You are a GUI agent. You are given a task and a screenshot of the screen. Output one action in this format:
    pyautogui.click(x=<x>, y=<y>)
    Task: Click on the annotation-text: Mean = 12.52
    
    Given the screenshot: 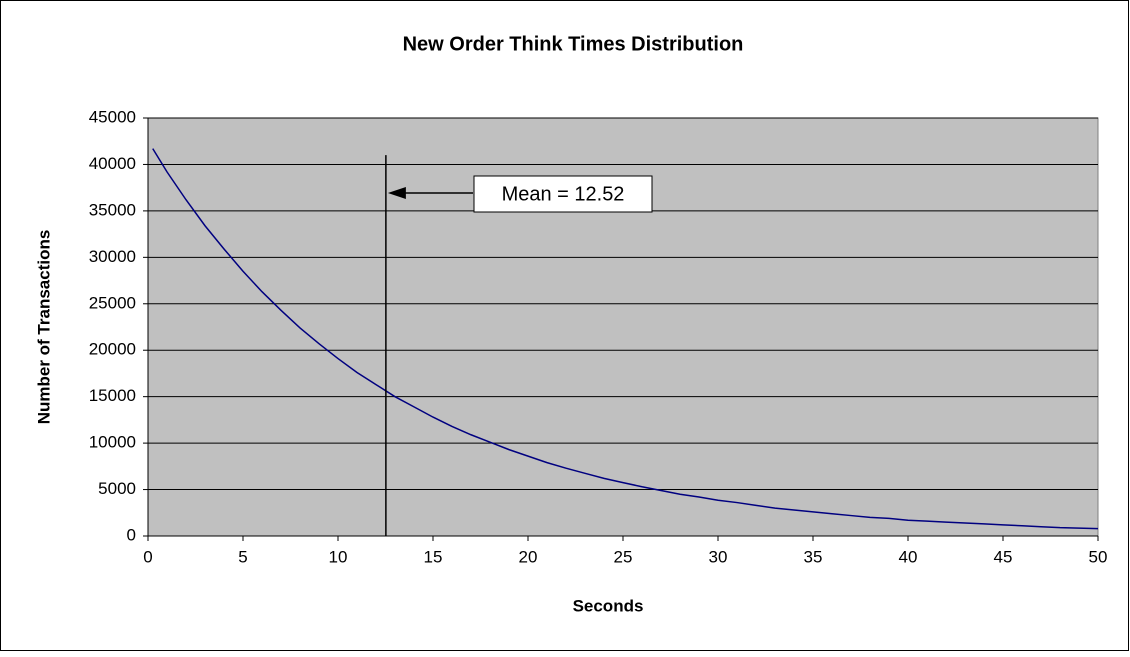 What is the action you would take?
    pyautogui.click(x=563, y=194)
    